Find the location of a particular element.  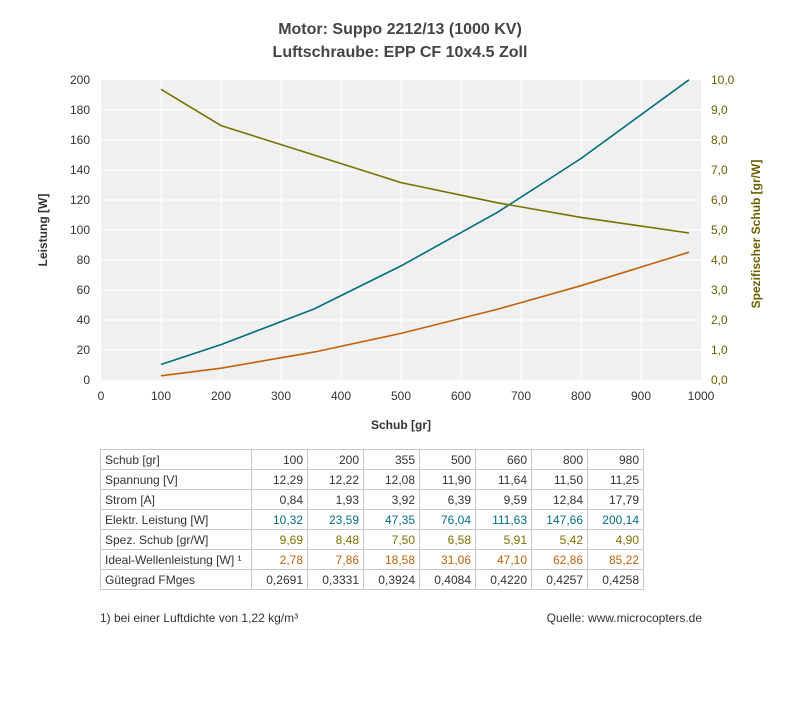

y-tick-label: 100 is located at coordinates (80, 230).